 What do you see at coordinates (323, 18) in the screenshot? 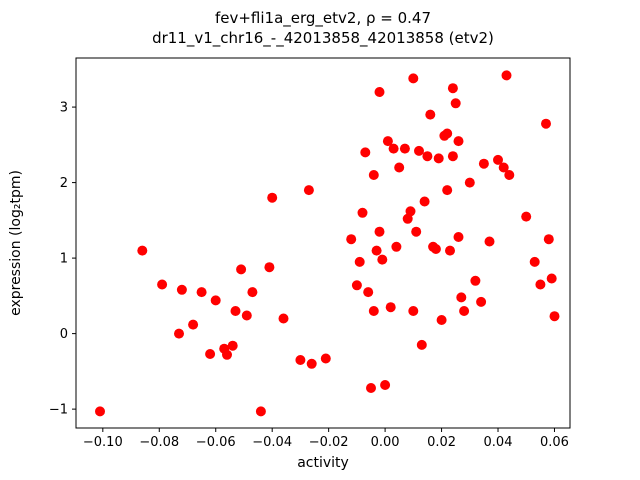
I see `chart-title: fev+fli1a_erg_etv2, ρ = 0.47` at bounding box center [323, 18].